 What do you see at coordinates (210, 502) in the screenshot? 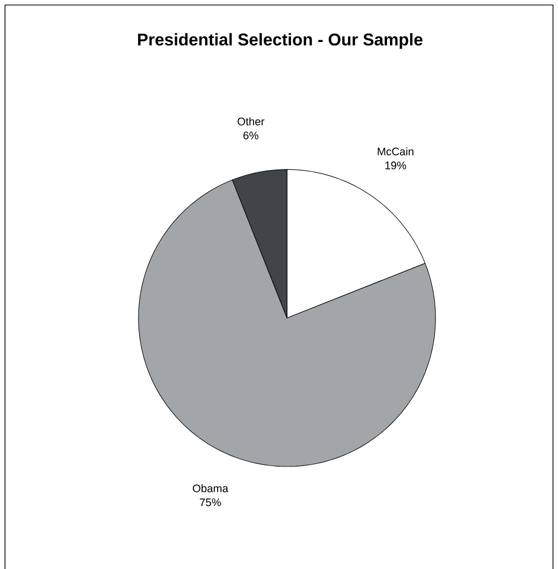
I see `data-label: 75%` at bounding box center [210, 502].